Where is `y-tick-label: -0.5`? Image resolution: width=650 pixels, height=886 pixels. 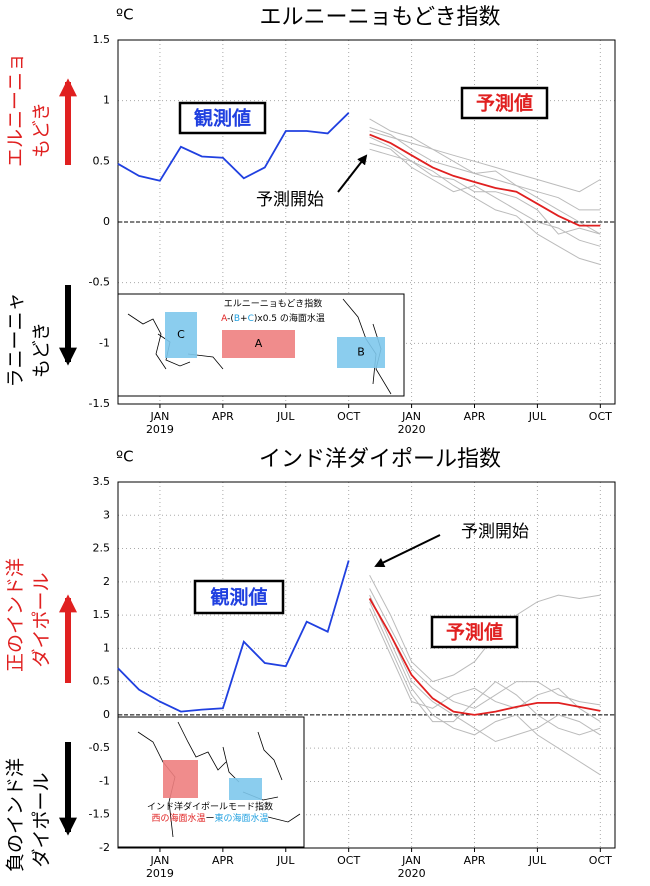
y-tick-label: -0.5 is located at coordinates (99, 282).